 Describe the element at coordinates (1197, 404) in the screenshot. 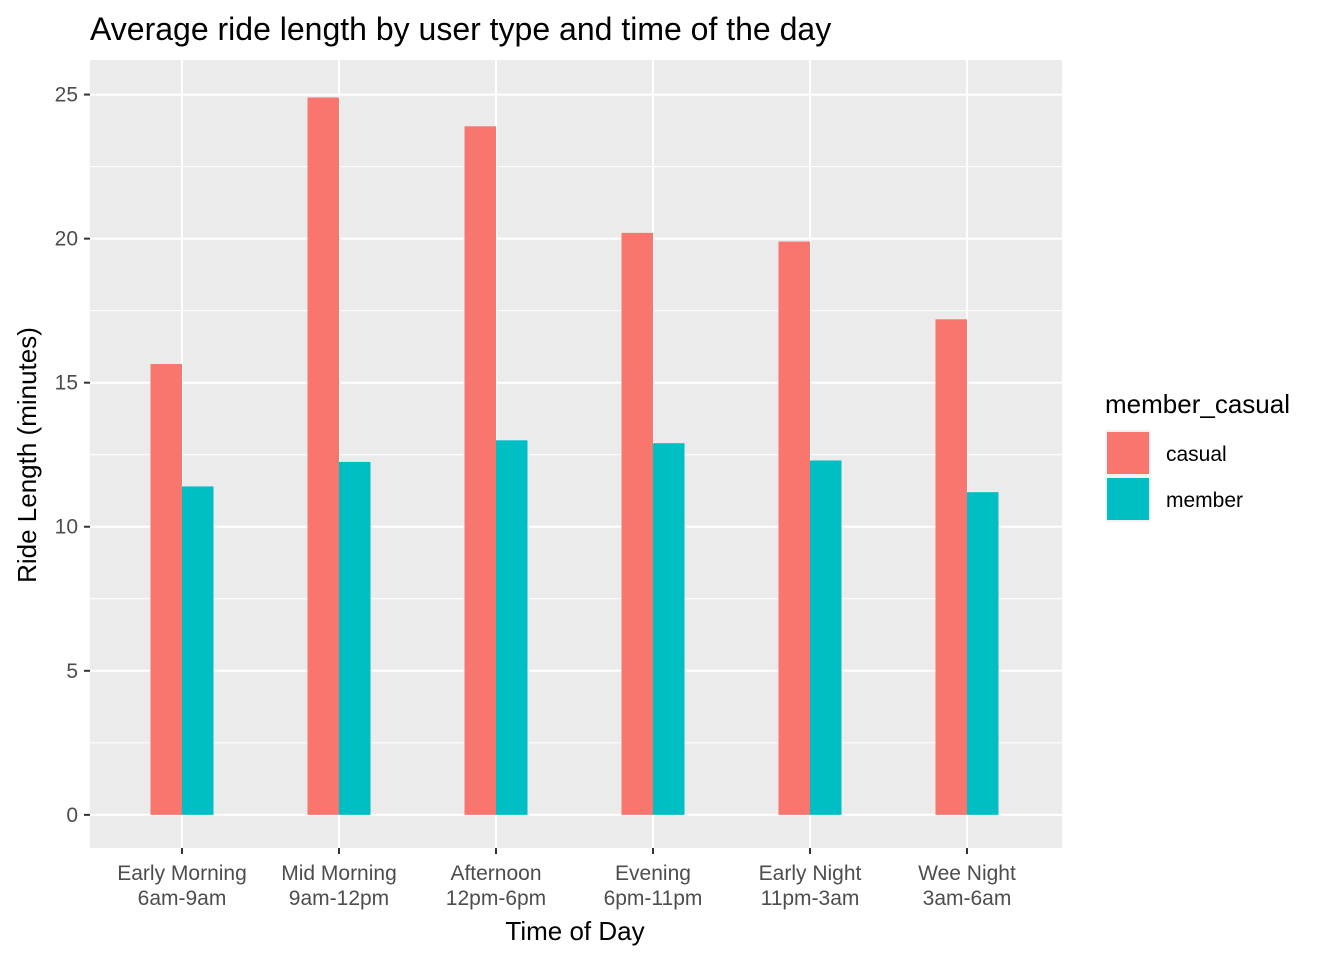

I see `legend-title: member_casual` at that location.